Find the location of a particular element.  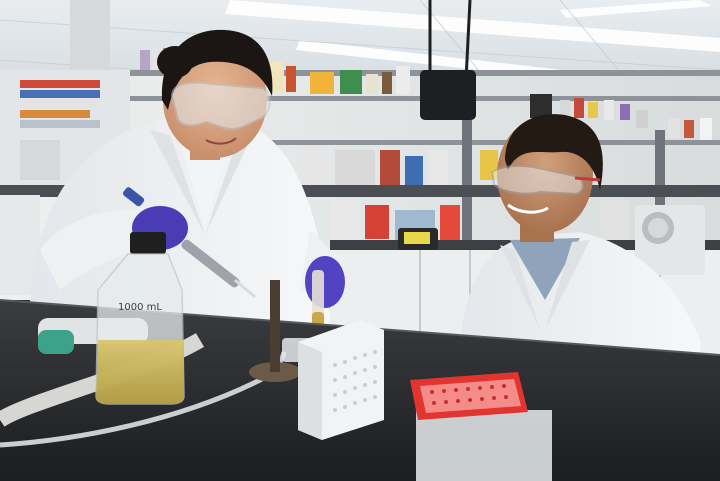

media-bottle: 1000 mL is located at coordinates (140, 318).